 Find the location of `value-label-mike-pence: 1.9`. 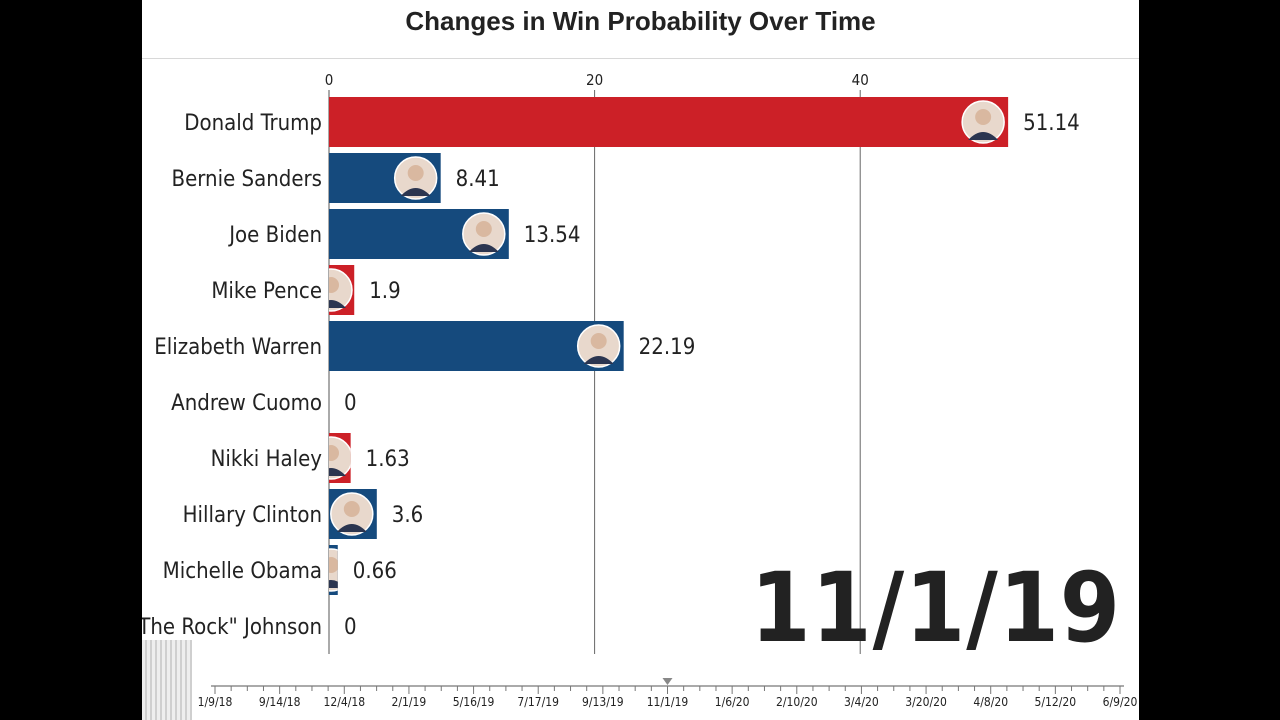

value-label-mike-pence: 1.9 is located at coordinates (384, 291).